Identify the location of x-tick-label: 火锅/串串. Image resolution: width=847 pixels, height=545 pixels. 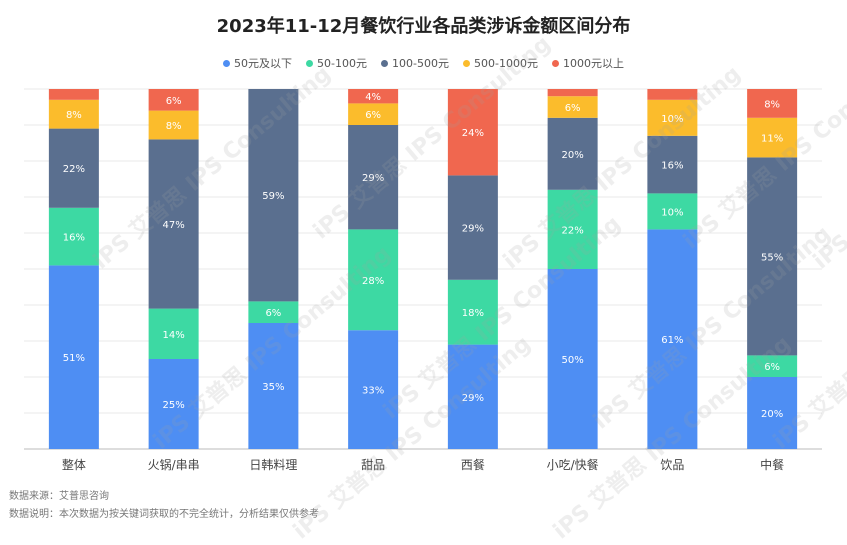
(174, 464).